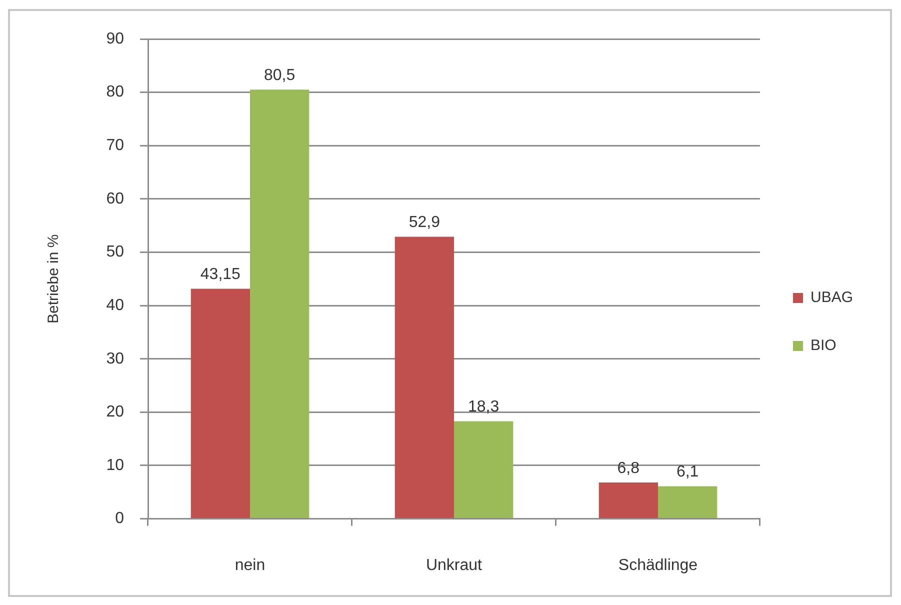 Image resolution: width=901 pixels, height=605 pixels. Describe the element at coordinates (823, 345) in the screenshot. I see `legend-label: BIO` at that location.